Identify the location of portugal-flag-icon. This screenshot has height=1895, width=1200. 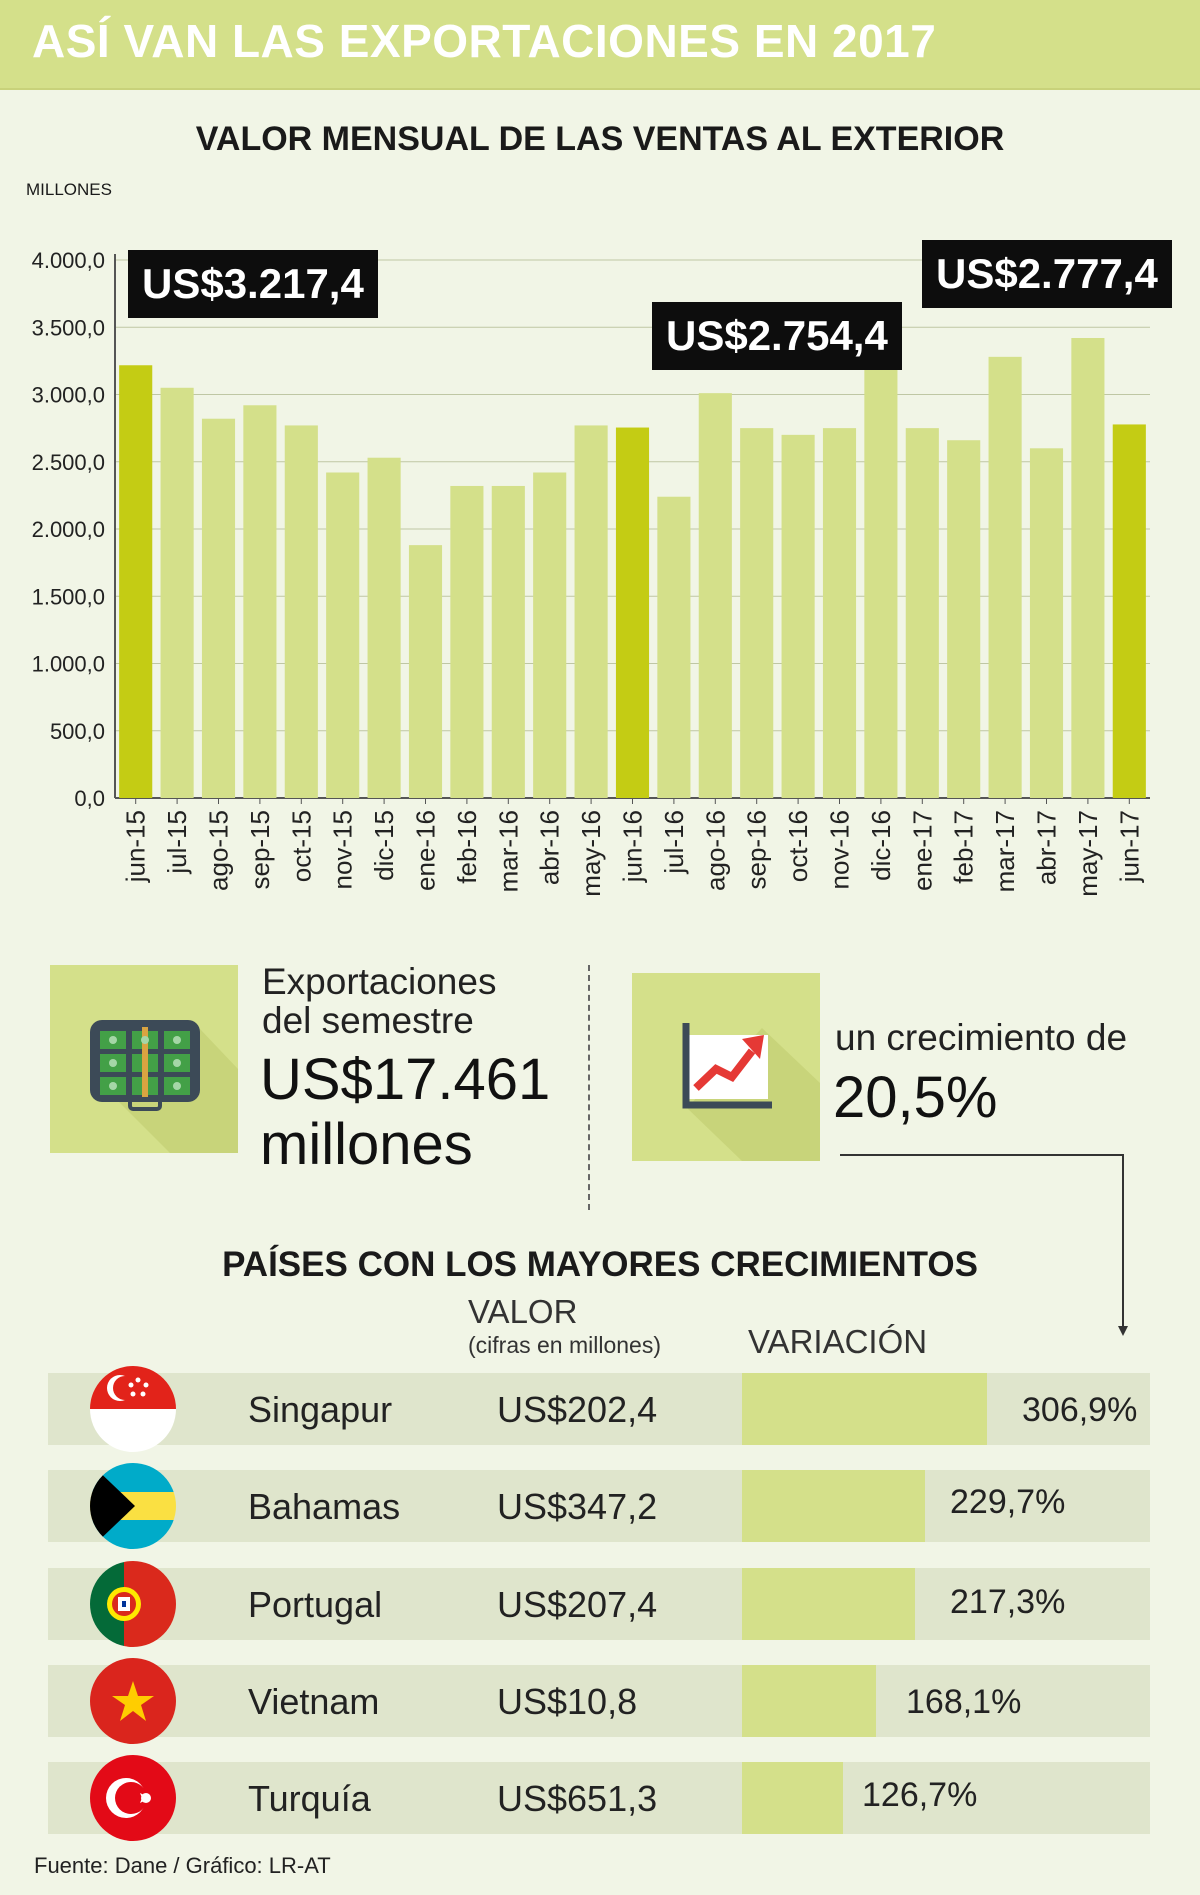
(133, 1604).